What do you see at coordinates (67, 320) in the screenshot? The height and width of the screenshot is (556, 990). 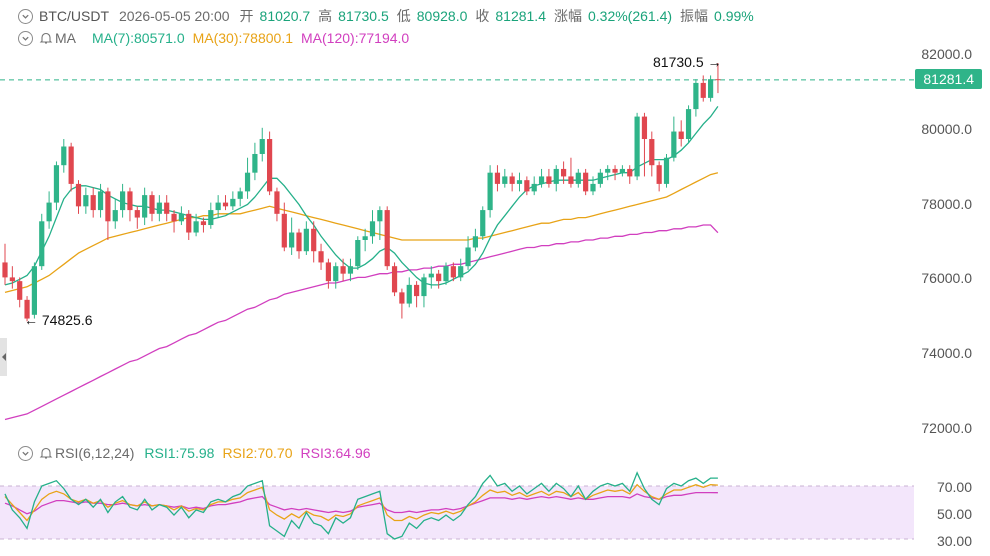 I see `low-marker-value: 74825.6` at bounding box center [67, 320].